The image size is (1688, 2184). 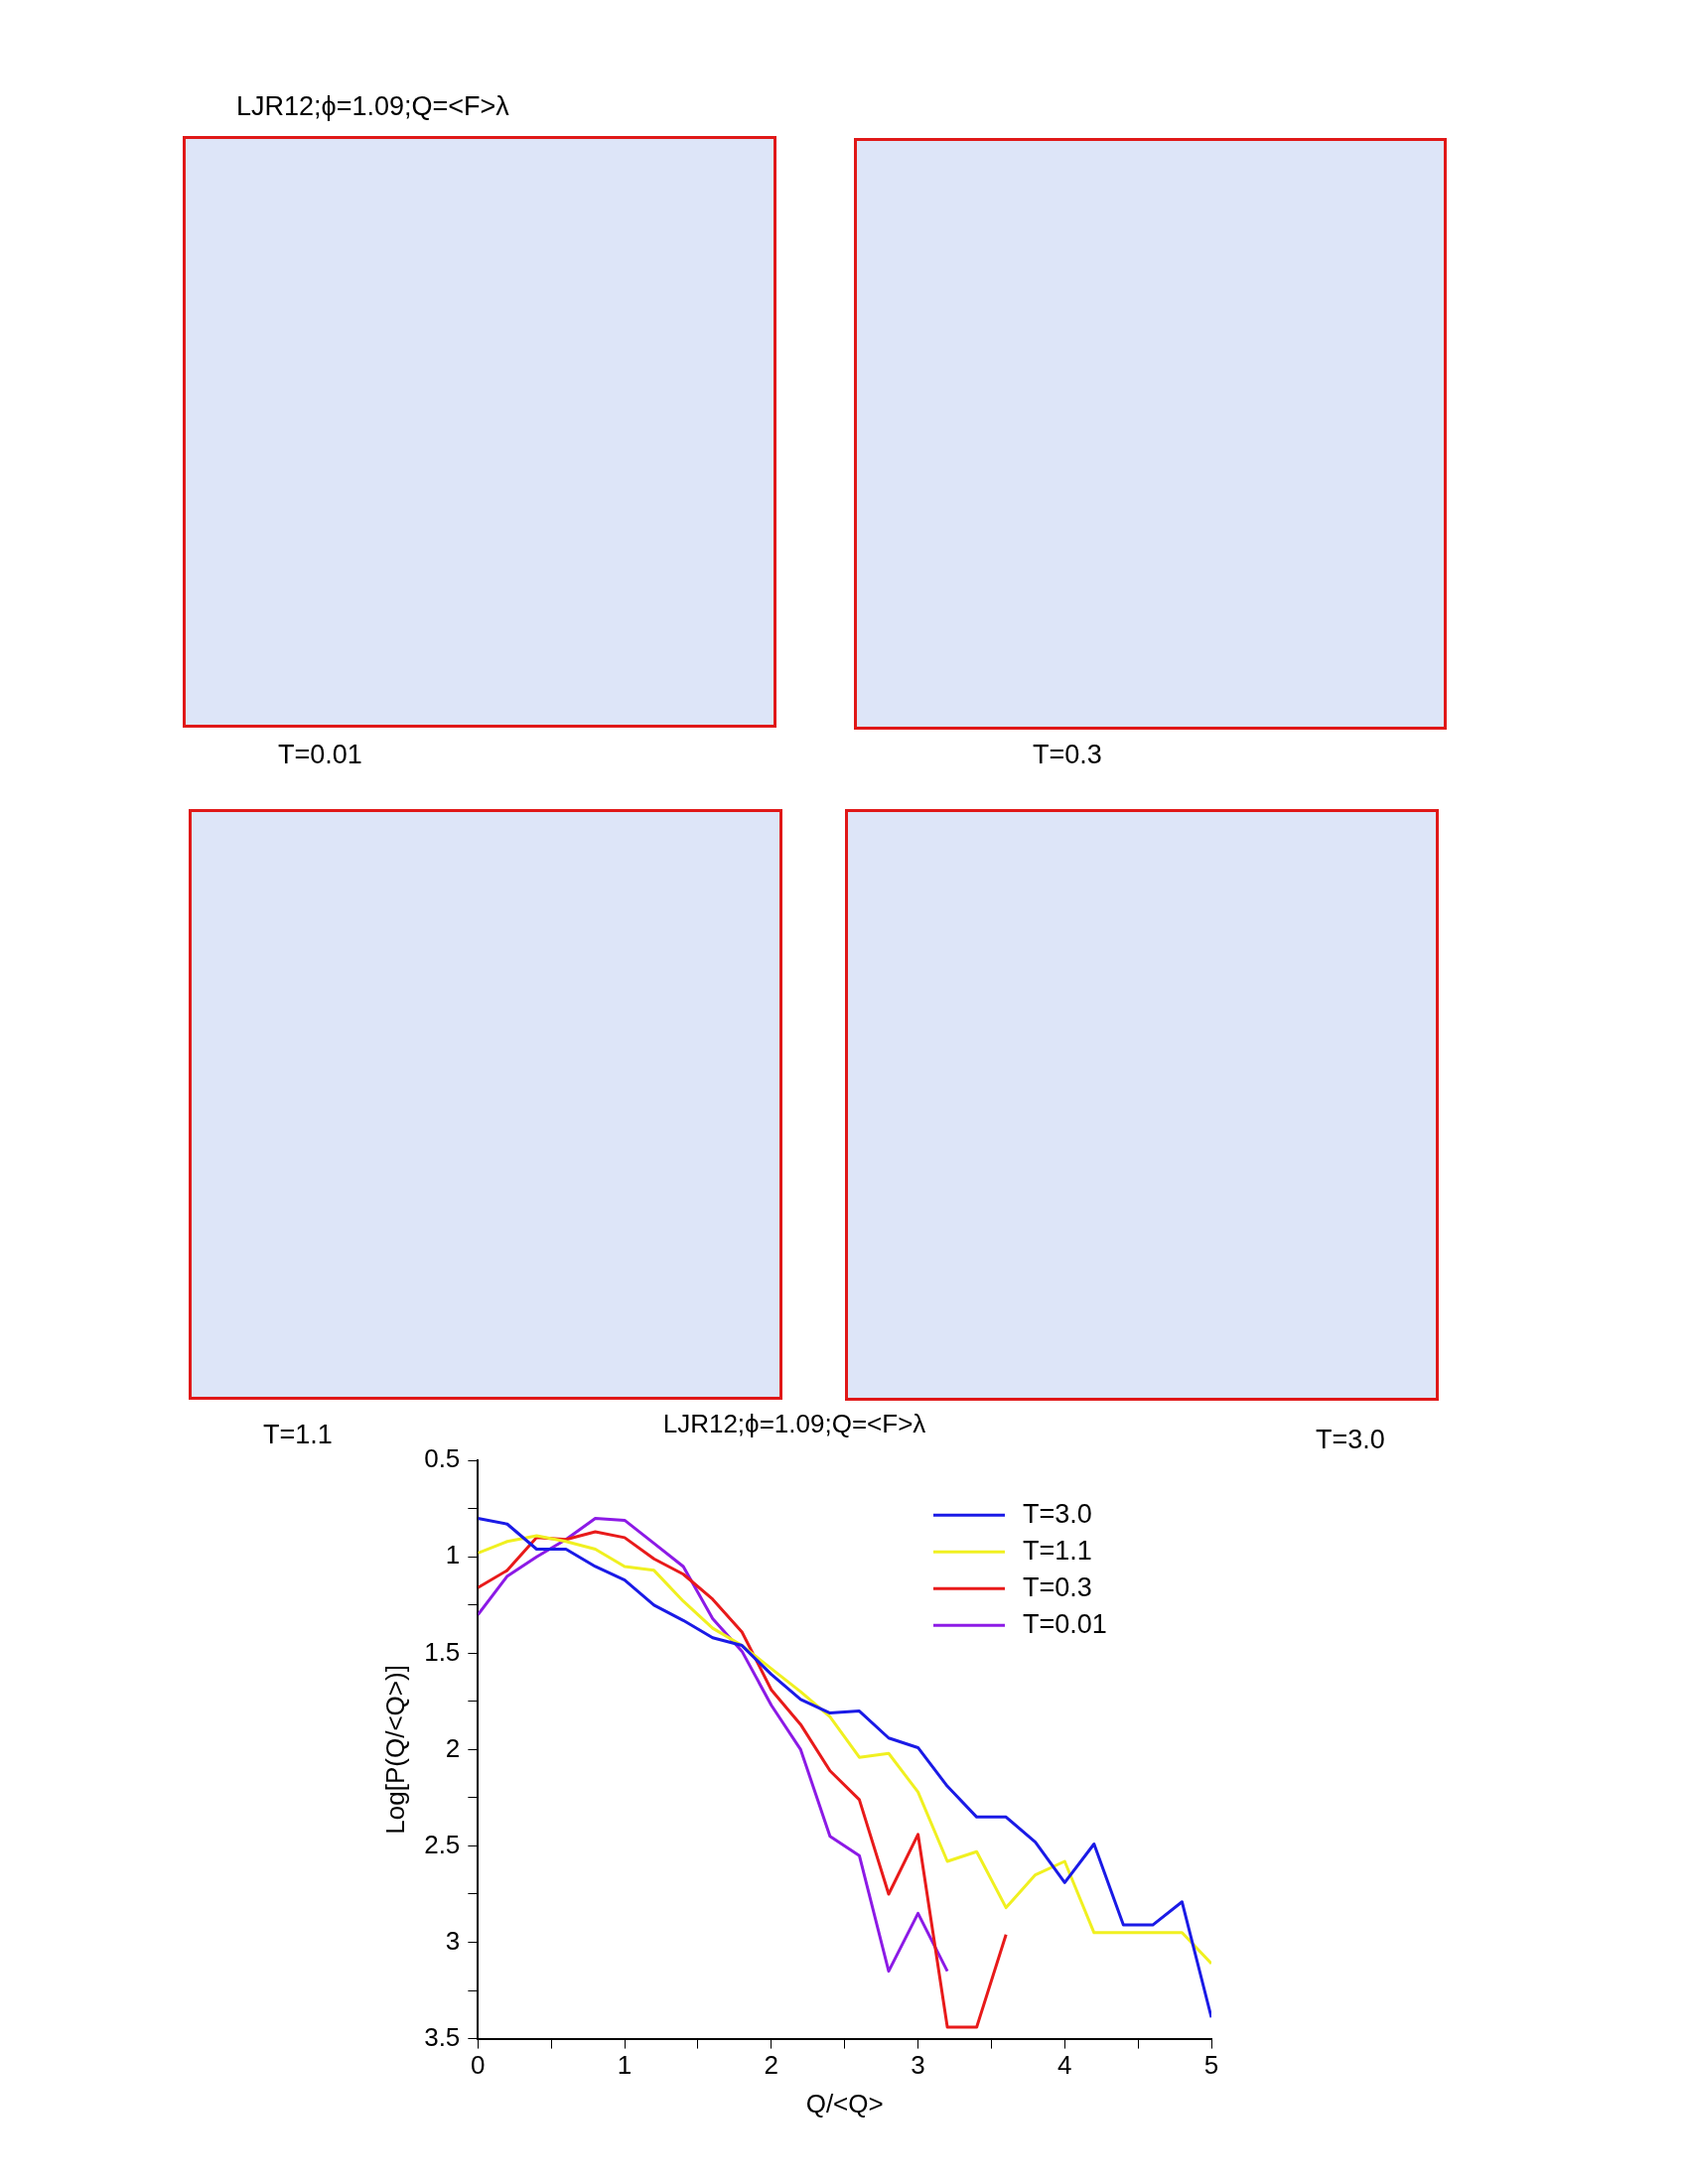 What do you see at coordinates (1057, 1513) in the screenshot?
I see `legend-label: T=3.0` at bounding box center [1057, 1513].